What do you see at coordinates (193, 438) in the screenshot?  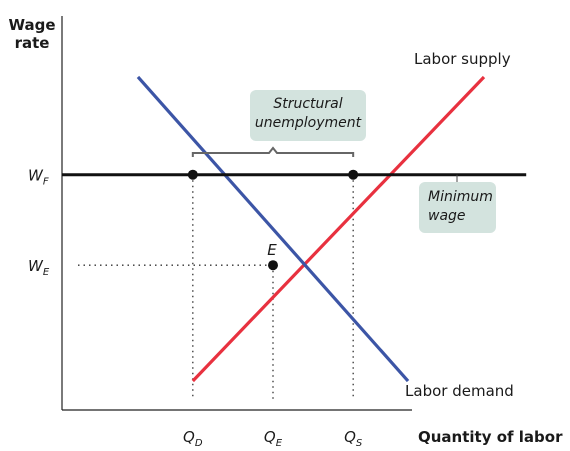 I see `x-tick-label-d: QD` at bounding box center [193, 438].